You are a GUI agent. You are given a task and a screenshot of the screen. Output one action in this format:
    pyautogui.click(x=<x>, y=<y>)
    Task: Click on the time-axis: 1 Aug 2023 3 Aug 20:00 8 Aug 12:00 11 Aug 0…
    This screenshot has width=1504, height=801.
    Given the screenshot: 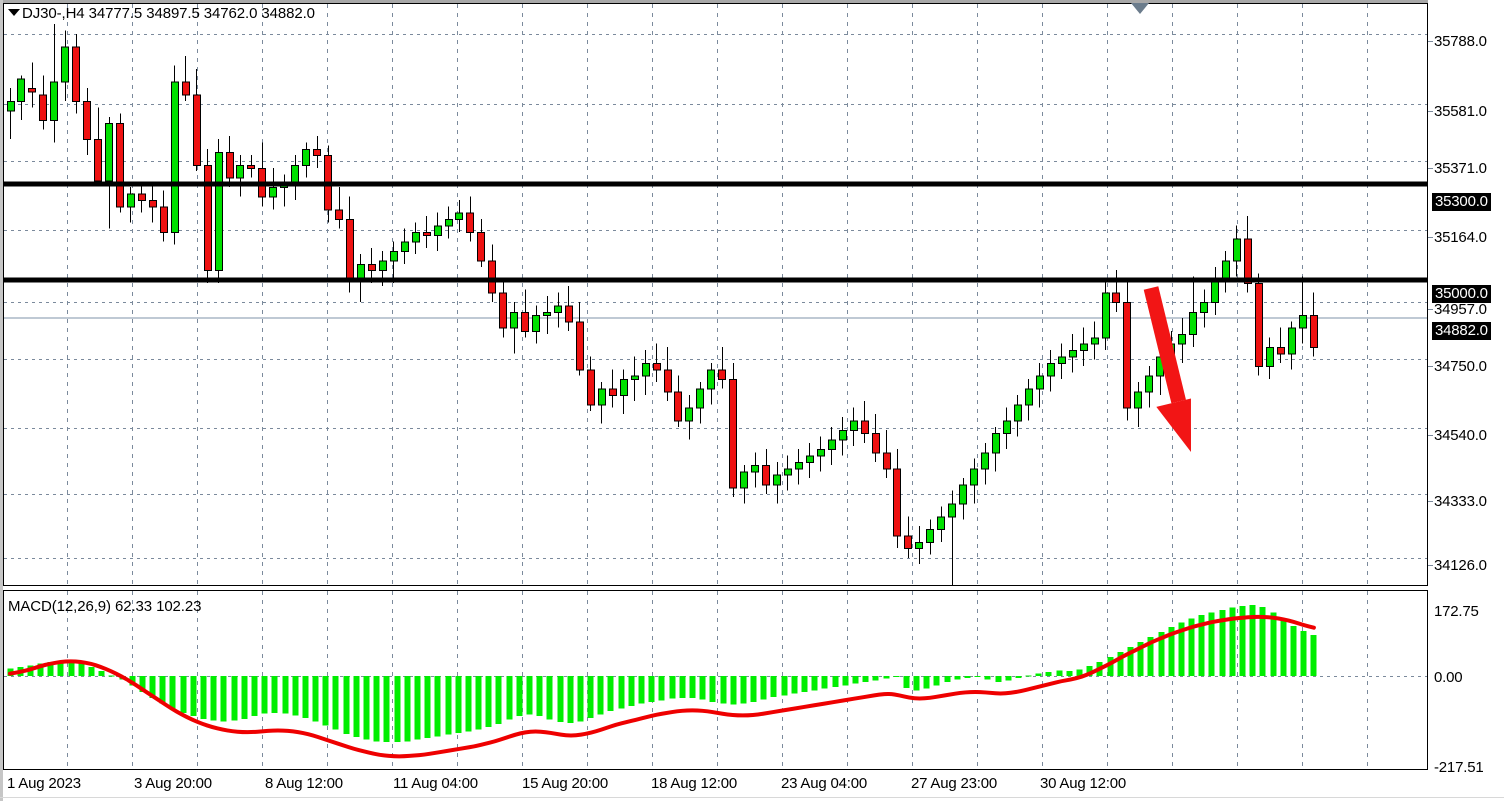 What is the action you would take?
    pyautogui.click(x=715, y=785)
    